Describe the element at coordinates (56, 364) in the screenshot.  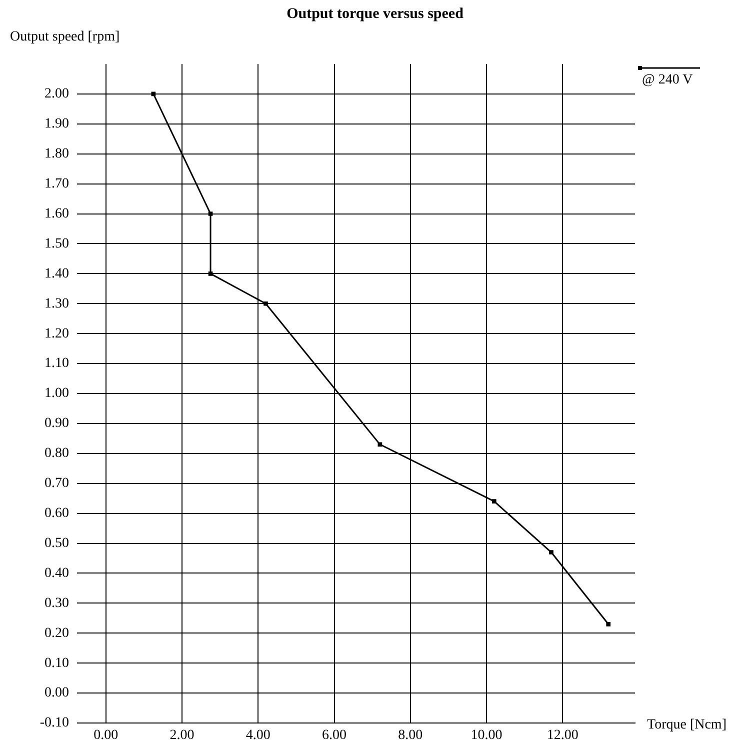
I see `y-tick-label: 1.10` at that location.